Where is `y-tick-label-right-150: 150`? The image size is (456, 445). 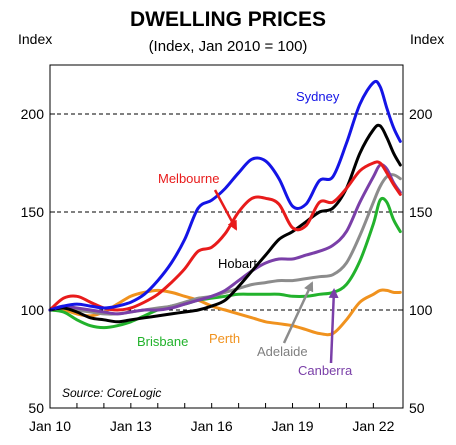
y-tick-label-right-150: 150 is located at coordinates (421, 212).